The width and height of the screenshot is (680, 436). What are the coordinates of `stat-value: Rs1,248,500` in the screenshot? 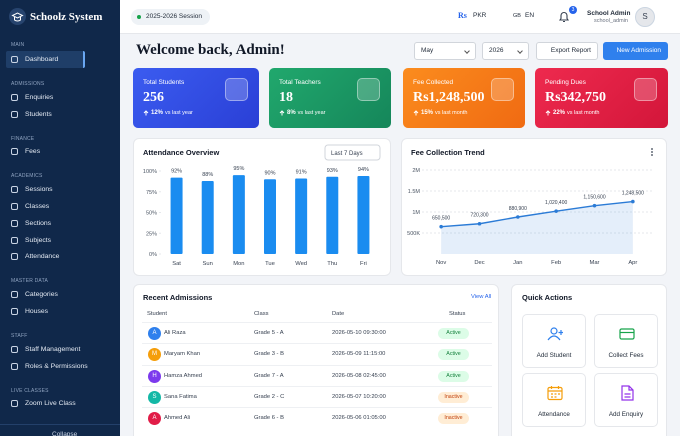 It's located at (449, 97).